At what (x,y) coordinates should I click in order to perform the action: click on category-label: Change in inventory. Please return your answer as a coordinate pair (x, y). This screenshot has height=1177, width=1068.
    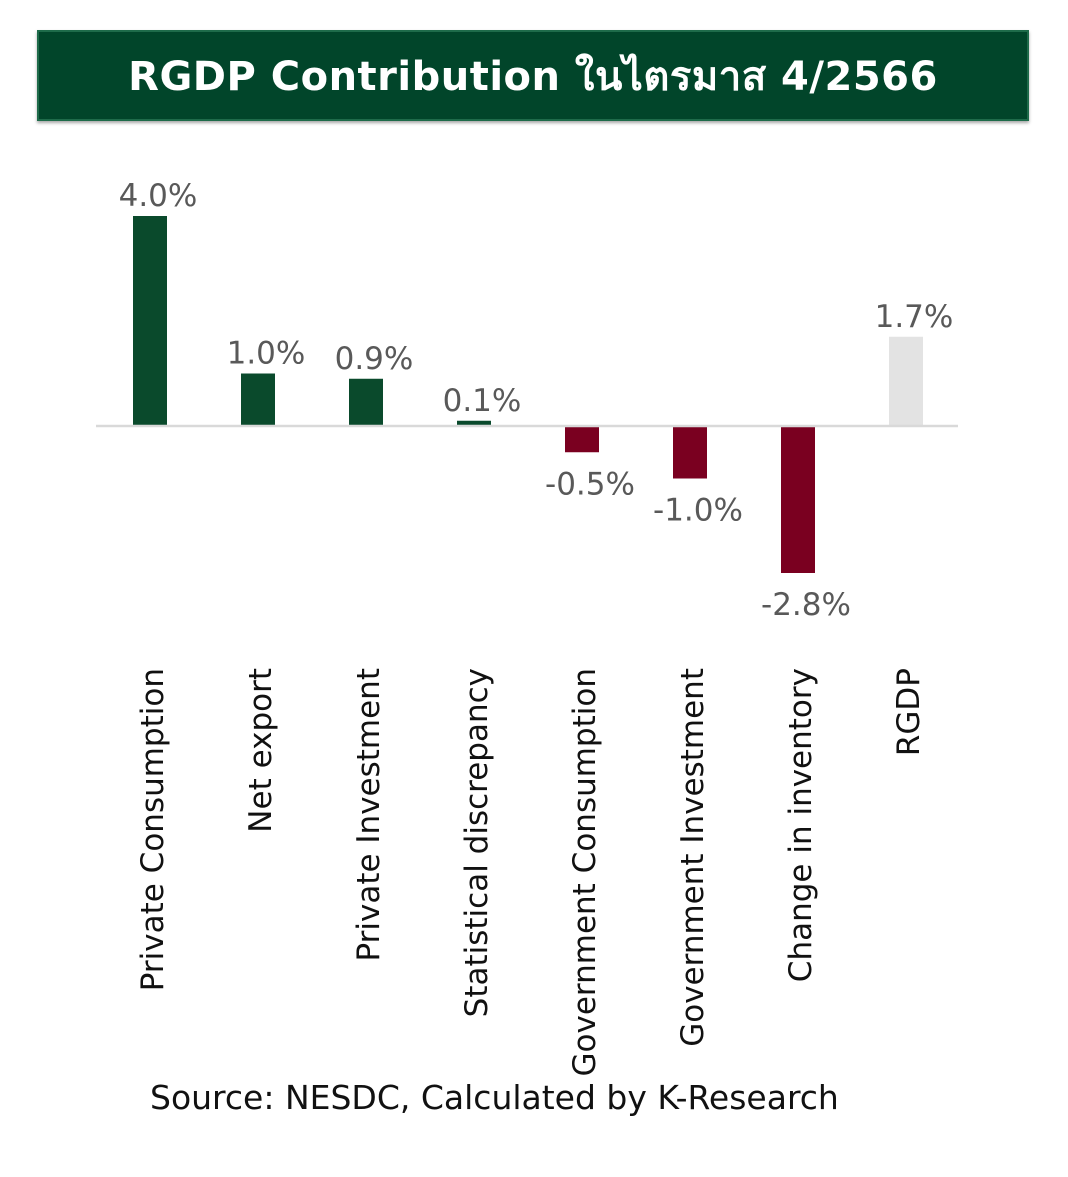
    Looking at the image, I should click on (801, 825).